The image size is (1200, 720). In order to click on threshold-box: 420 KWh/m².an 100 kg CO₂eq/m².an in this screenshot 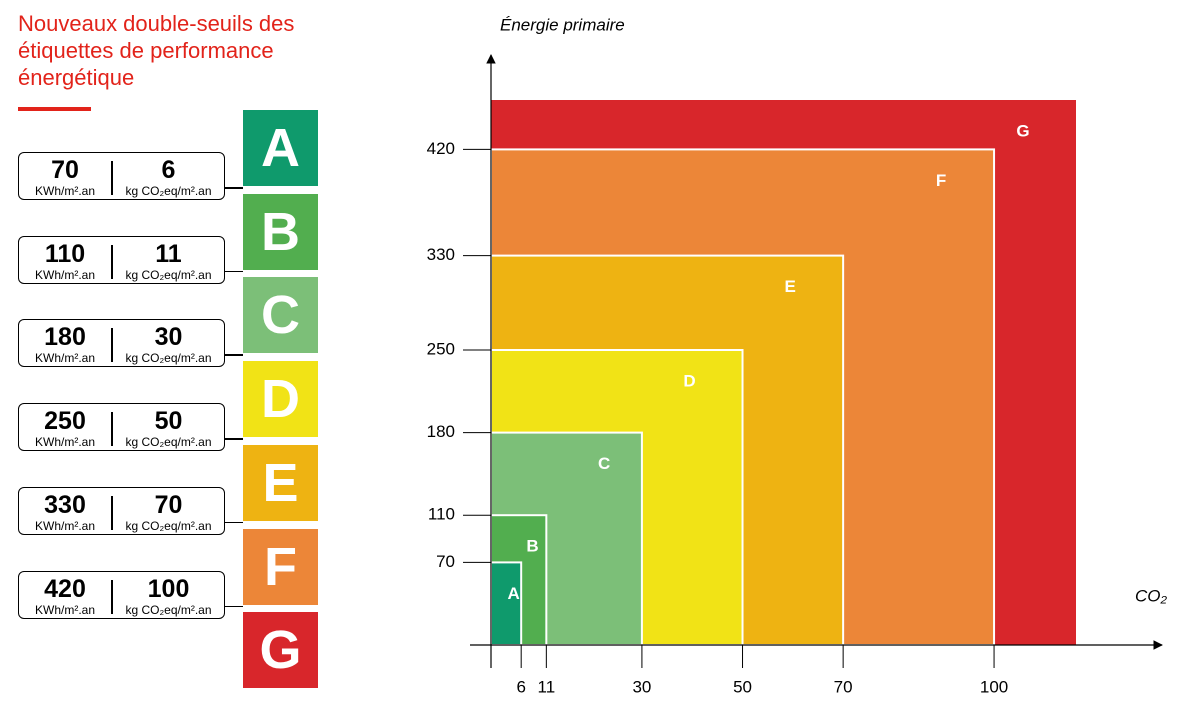, I will do `click(121, 594)`.